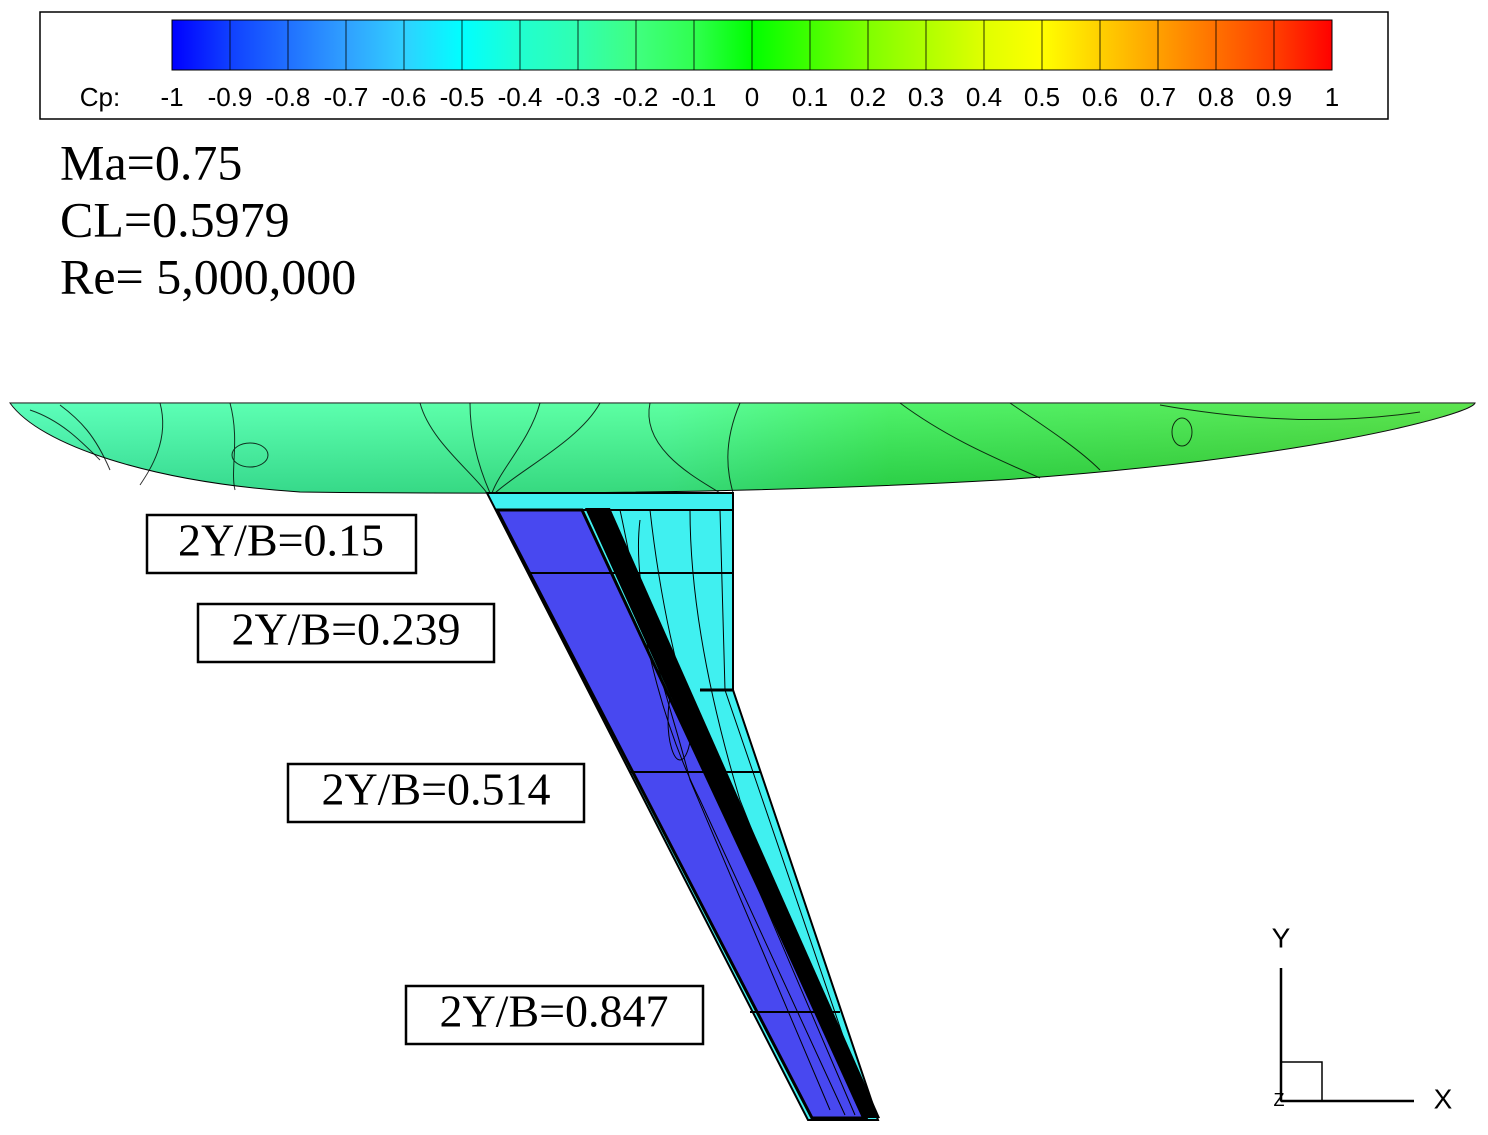  I want to click on colorbar-tick-label: 0.3, so click(926, 97).